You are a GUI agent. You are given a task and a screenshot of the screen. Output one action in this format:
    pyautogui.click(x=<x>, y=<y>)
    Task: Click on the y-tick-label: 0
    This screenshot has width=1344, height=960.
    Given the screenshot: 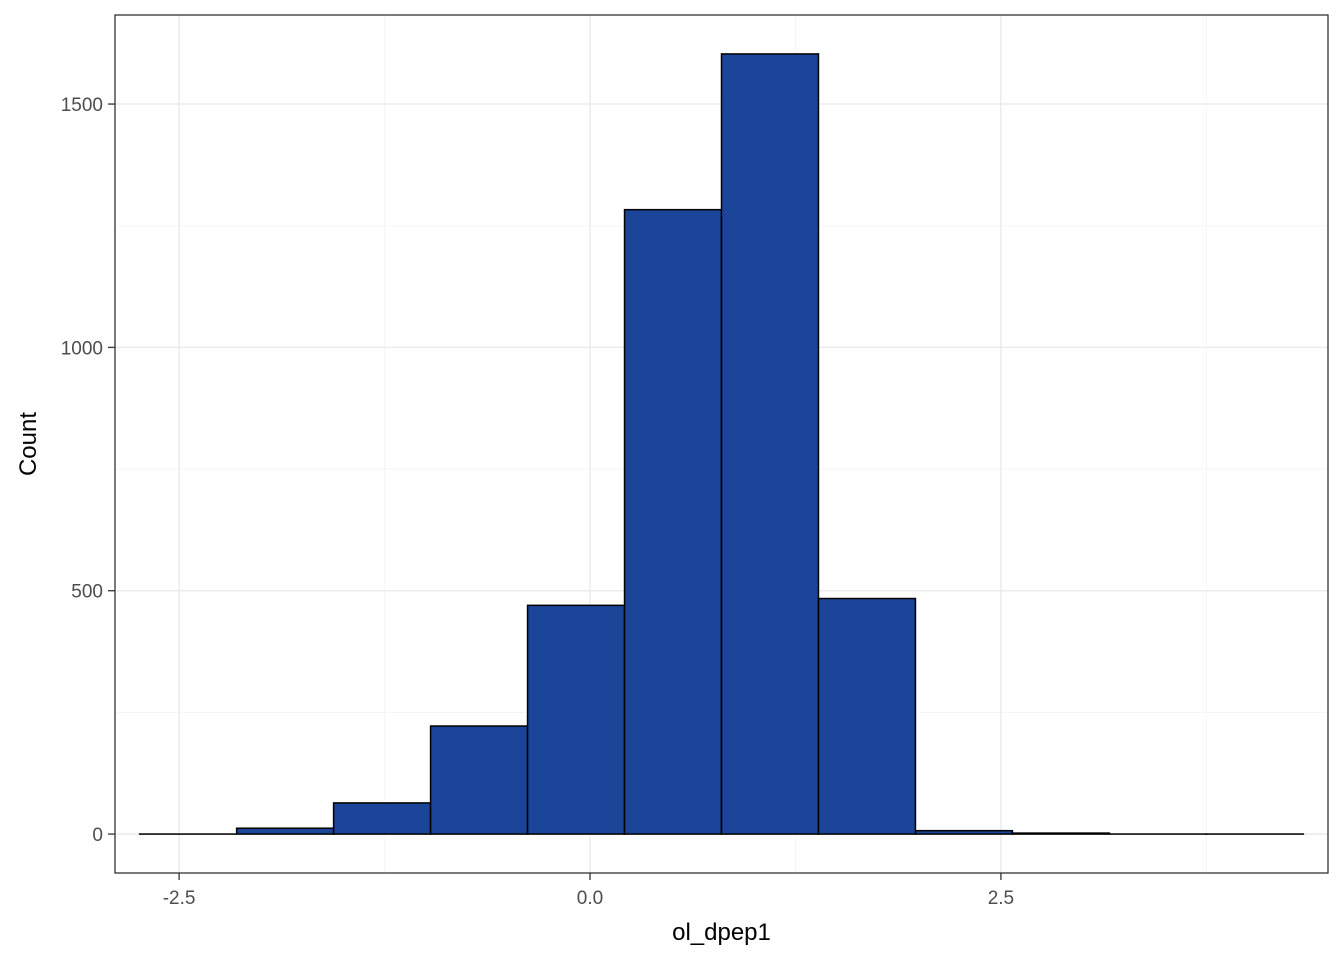 What is the action you would take?
    pyautogui.click(x=97, y=835)
    